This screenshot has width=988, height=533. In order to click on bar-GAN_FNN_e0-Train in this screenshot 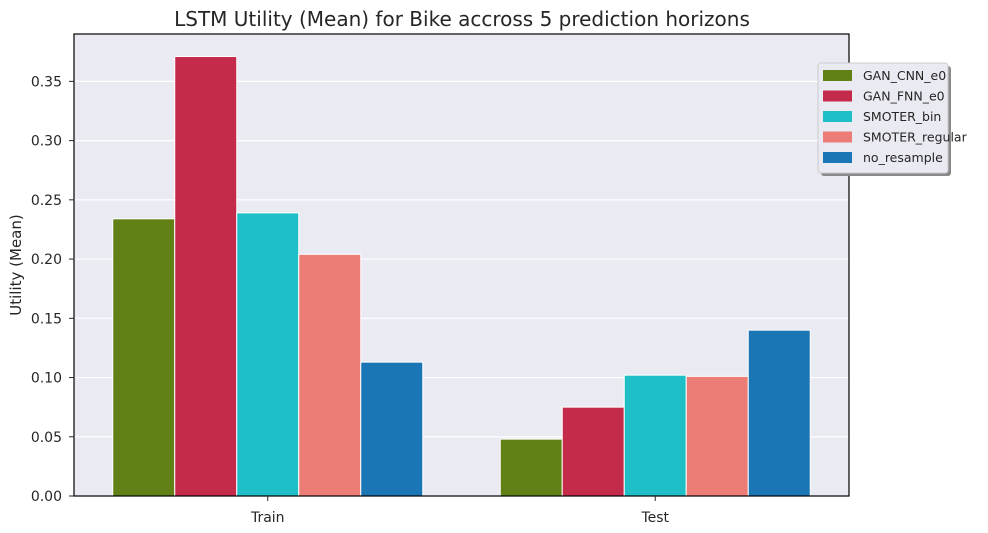, I will do `click(206, 276)`.